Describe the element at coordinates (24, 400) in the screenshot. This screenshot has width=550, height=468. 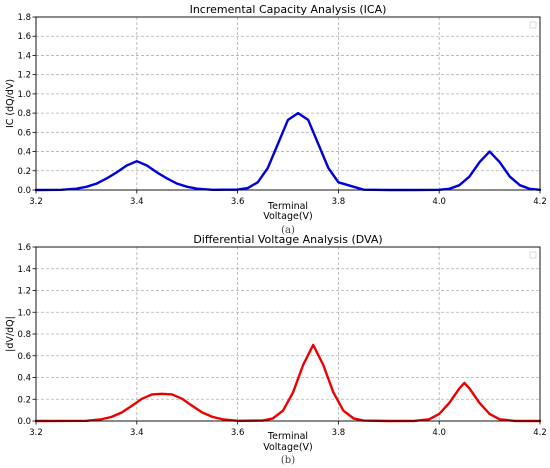
I see `dva-y-tick-label: 0.2` at that location.